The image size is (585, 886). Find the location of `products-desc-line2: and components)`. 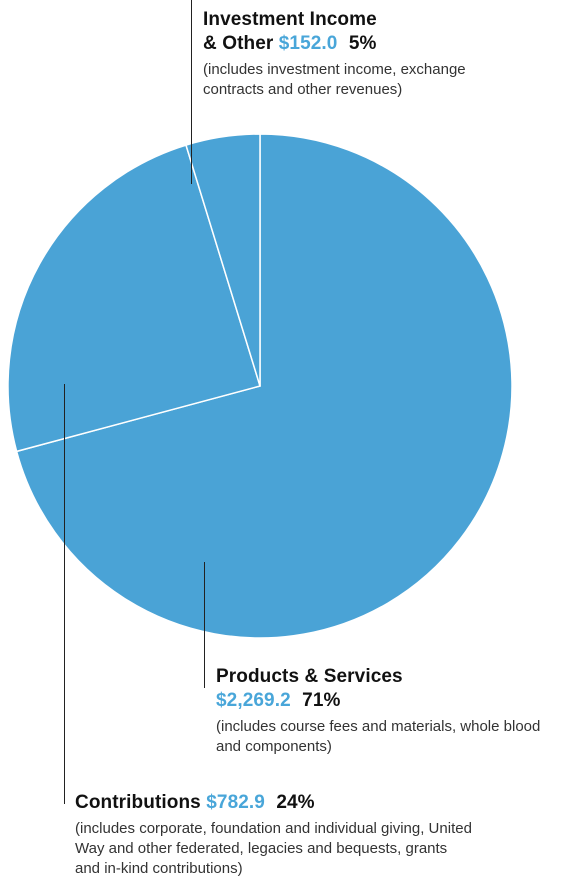

products-desc-line2: and components) is located at coordinates (274, 746).